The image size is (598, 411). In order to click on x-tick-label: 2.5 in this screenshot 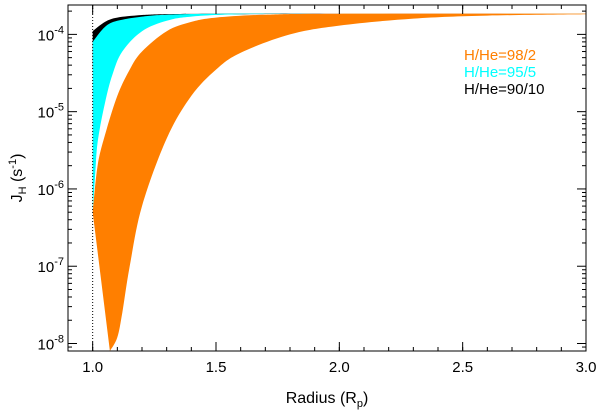, I will do `click(462, 367)`.